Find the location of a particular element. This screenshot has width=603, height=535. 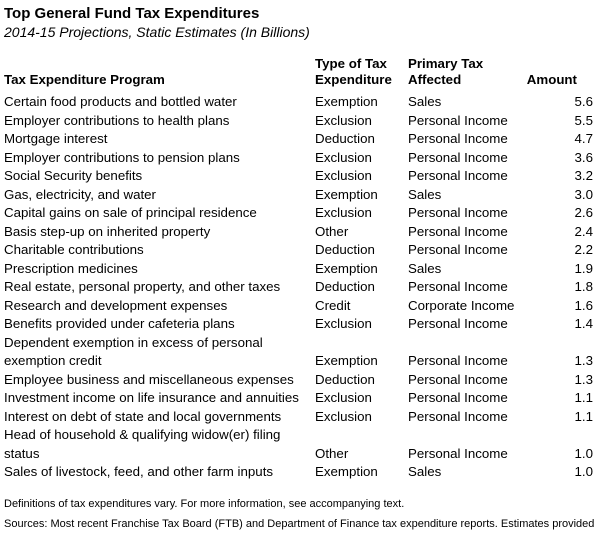

cell-amount: 5.6 is located at coordinates (584, 101).